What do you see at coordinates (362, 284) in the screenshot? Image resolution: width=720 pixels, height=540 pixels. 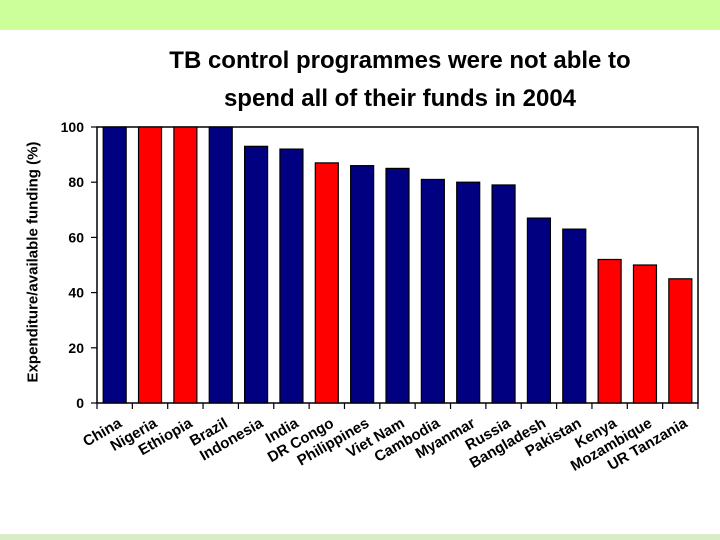 I see `bar-philippines` at bounding box center [362, 284].